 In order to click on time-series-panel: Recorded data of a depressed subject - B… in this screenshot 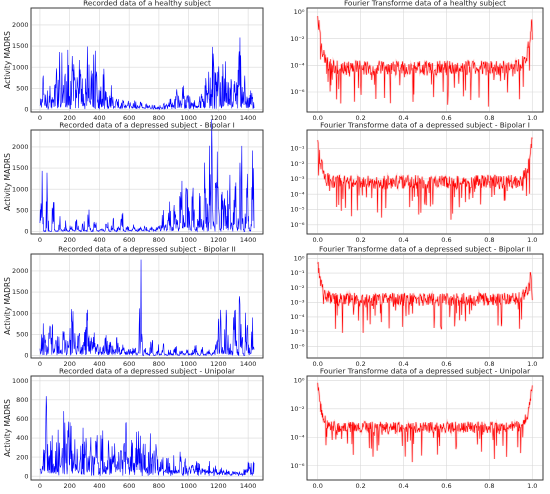, I will do `click(133, 181)`.